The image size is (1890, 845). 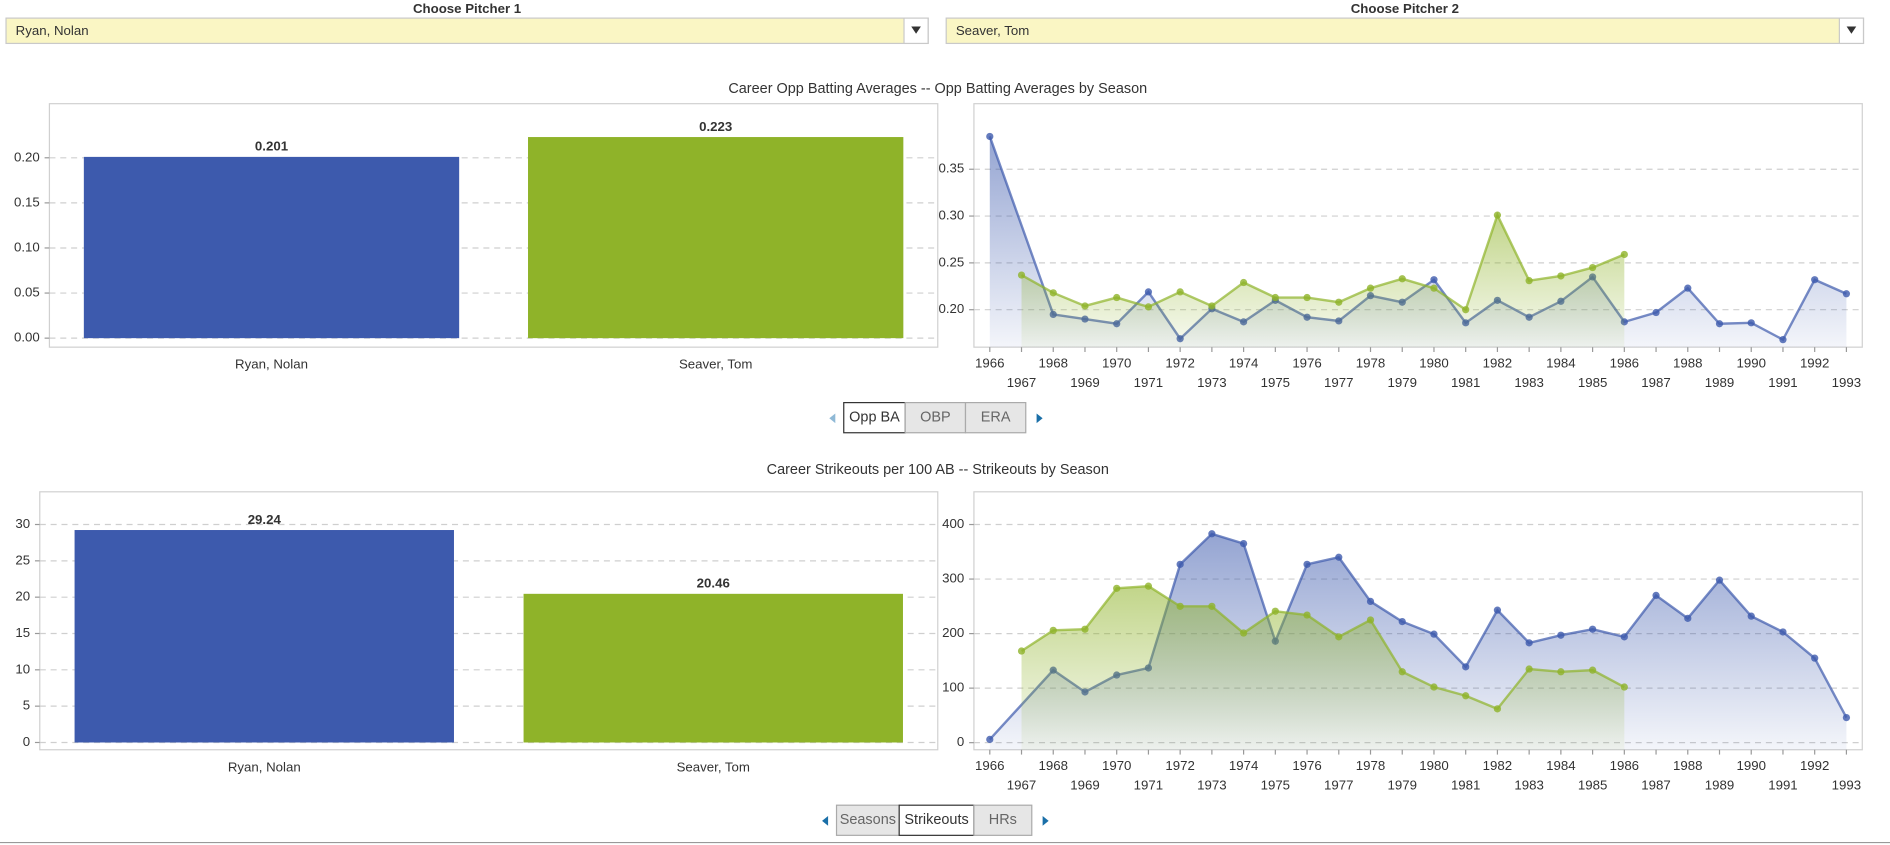 What do you see at coordinates (1243, 363) in the screenshot?
I see `x-tick-label: 1974` at bounding box center [1243, 363].